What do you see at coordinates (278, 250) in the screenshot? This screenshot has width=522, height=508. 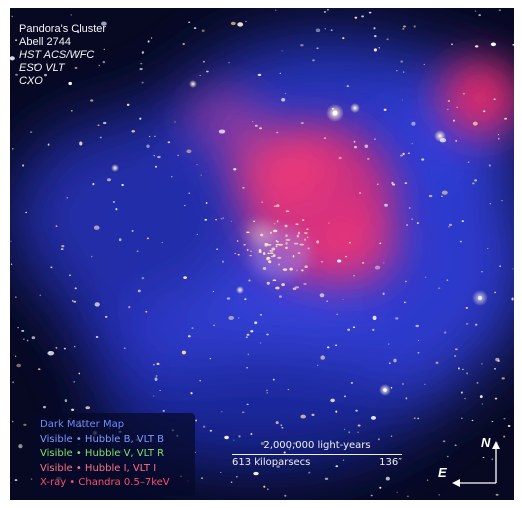 I see `cluster-core` at bounding box center [278, 250].